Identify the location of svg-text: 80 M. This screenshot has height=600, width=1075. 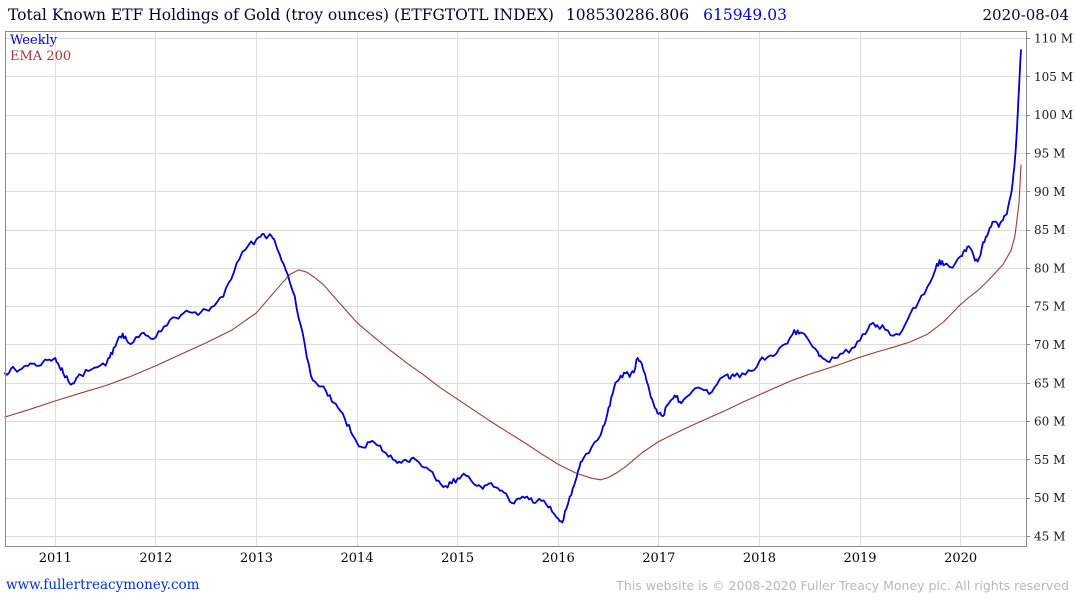
(1049, 268).